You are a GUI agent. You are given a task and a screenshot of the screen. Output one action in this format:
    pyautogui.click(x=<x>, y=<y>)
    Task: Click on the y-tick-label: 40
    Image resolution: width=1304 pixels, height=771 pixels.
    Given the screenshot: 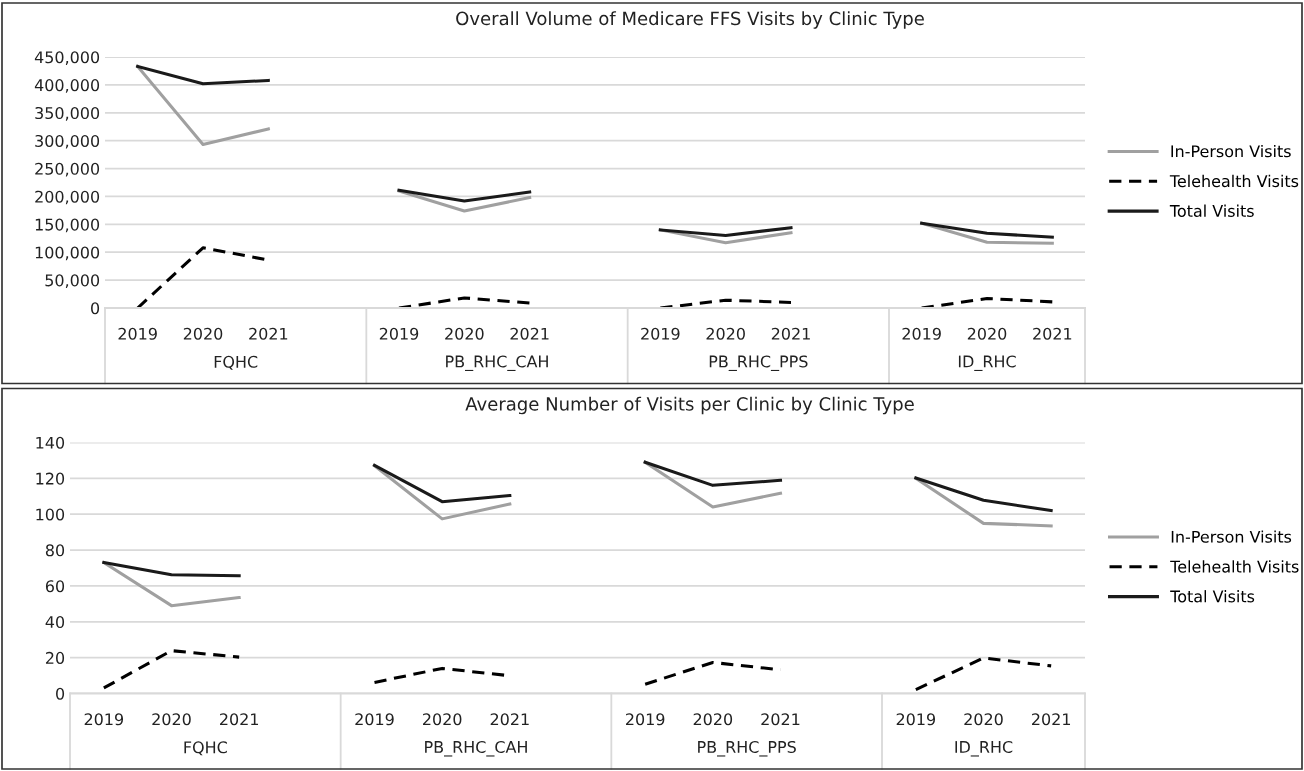 What is the action you would take?
    pyautogui.click(x=55, y=622)
    